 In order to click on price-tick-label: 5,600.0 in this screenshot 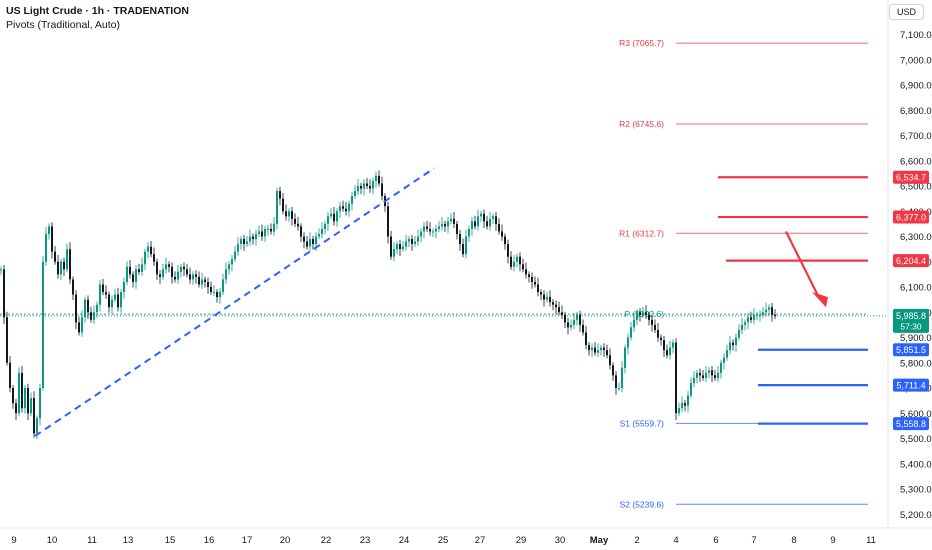, I will do `click(916, 414)`.